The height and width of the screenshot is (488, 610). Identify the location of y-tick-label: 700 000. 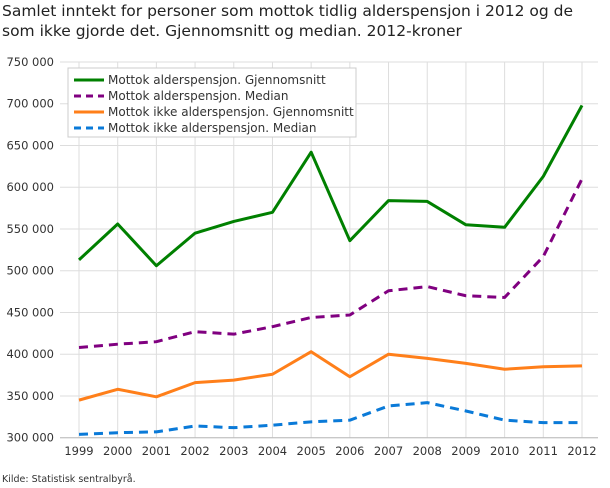
(30, 104).